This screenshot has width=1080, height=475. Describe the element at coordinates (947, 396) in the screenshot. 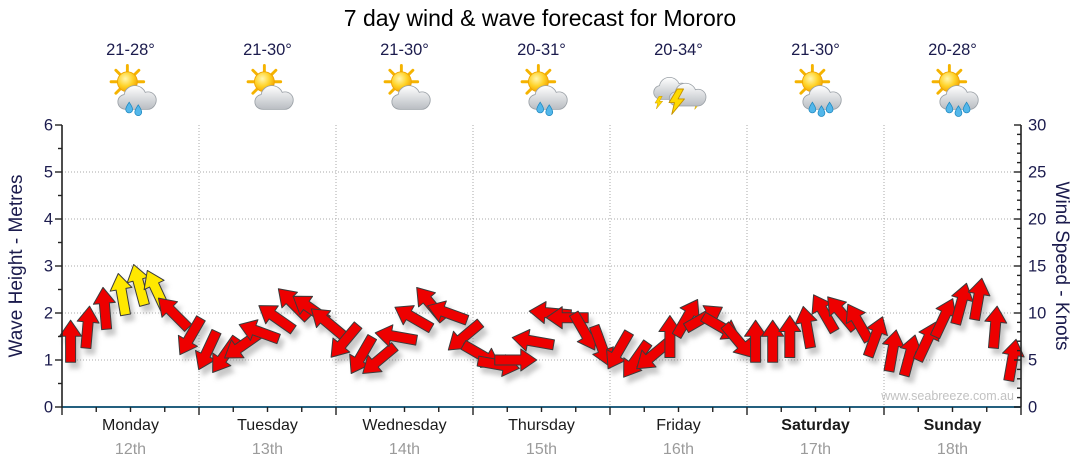

I see `watermark: www.seabreeze.com.au` at that location.